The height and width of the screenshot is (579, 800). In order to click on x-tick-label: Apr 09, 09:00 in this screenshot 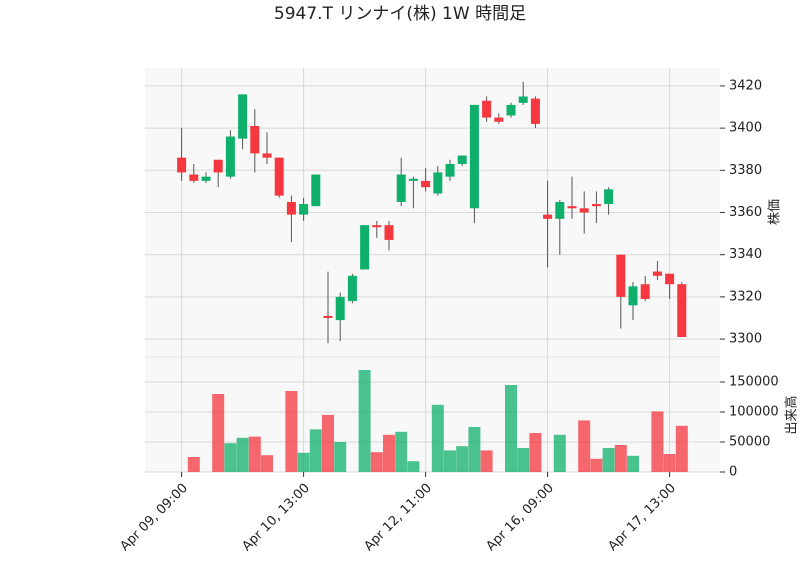, I will do `click(153, 517)`.